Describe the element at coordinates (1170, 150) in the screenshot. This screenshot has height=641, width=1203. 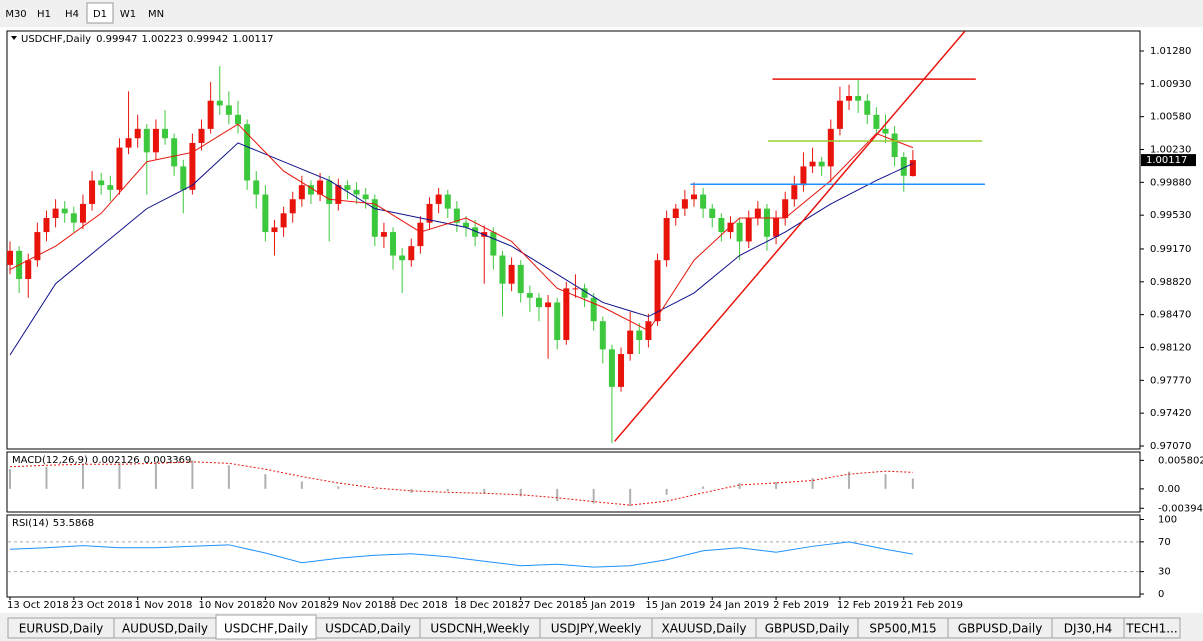
I see `y-tick-label: 1.00230` at that location.